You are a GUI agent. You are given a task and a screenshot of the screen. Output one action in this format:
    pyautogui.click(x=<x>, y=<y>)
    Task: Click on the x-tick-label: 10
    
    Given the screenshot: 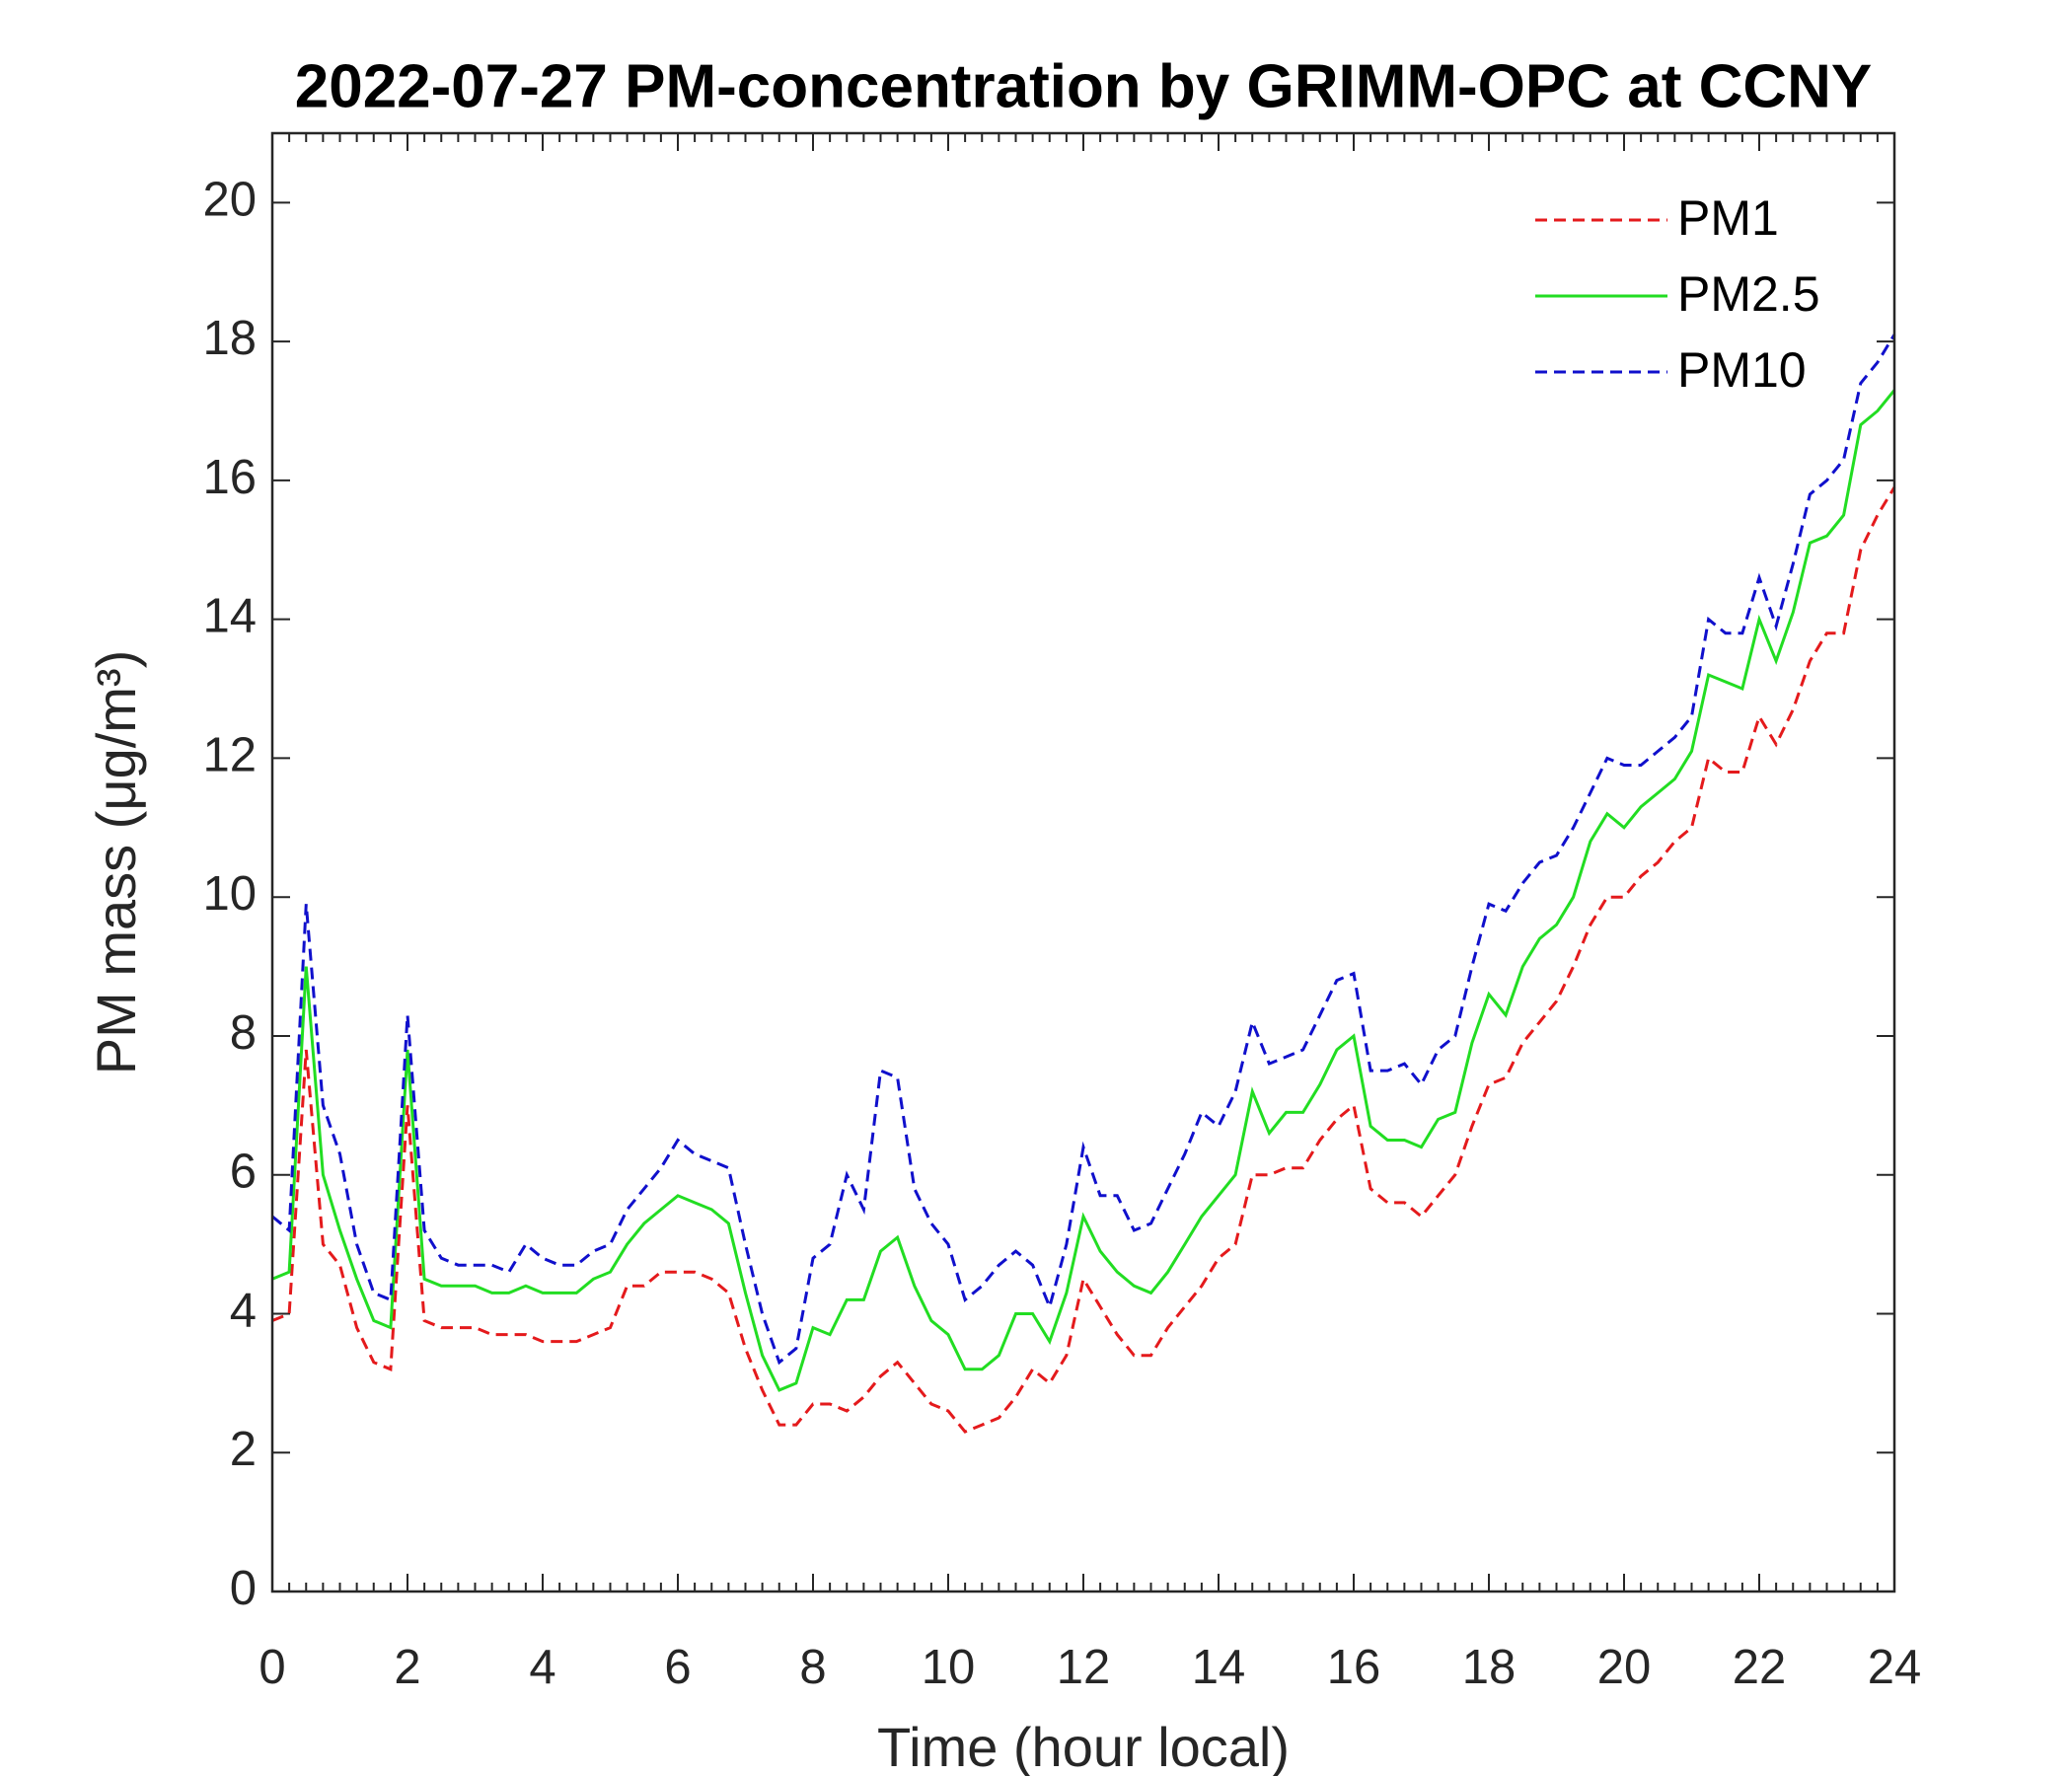 What is the action you would take?
    pyautogui.click(x=949, y=1668)
    